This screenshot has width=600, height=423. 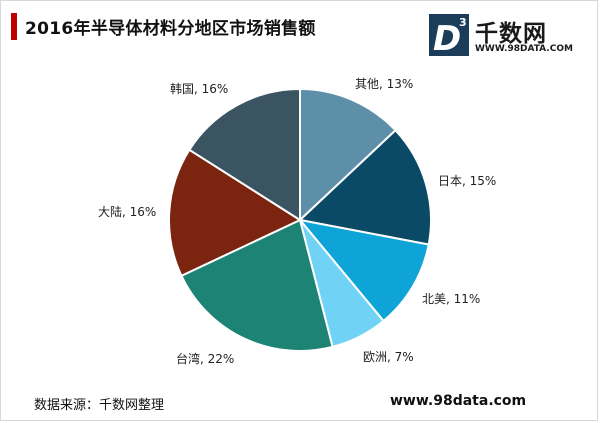 What do you see at coordinates (388, 357) in the screenshot?
I see `pie-label-4: 欧洲, 7%` at bounding box center [388, 357].